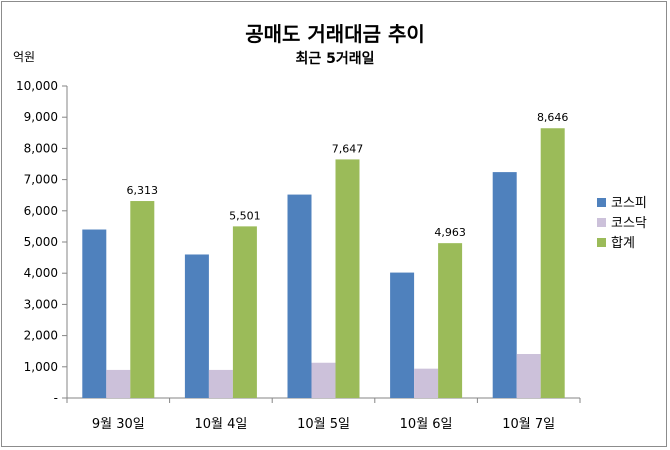 This screenshot has width=670, height=450. Describe the element at coordinates (348, 148) in the screenshot. I see `data-label: 7,647` at that location.